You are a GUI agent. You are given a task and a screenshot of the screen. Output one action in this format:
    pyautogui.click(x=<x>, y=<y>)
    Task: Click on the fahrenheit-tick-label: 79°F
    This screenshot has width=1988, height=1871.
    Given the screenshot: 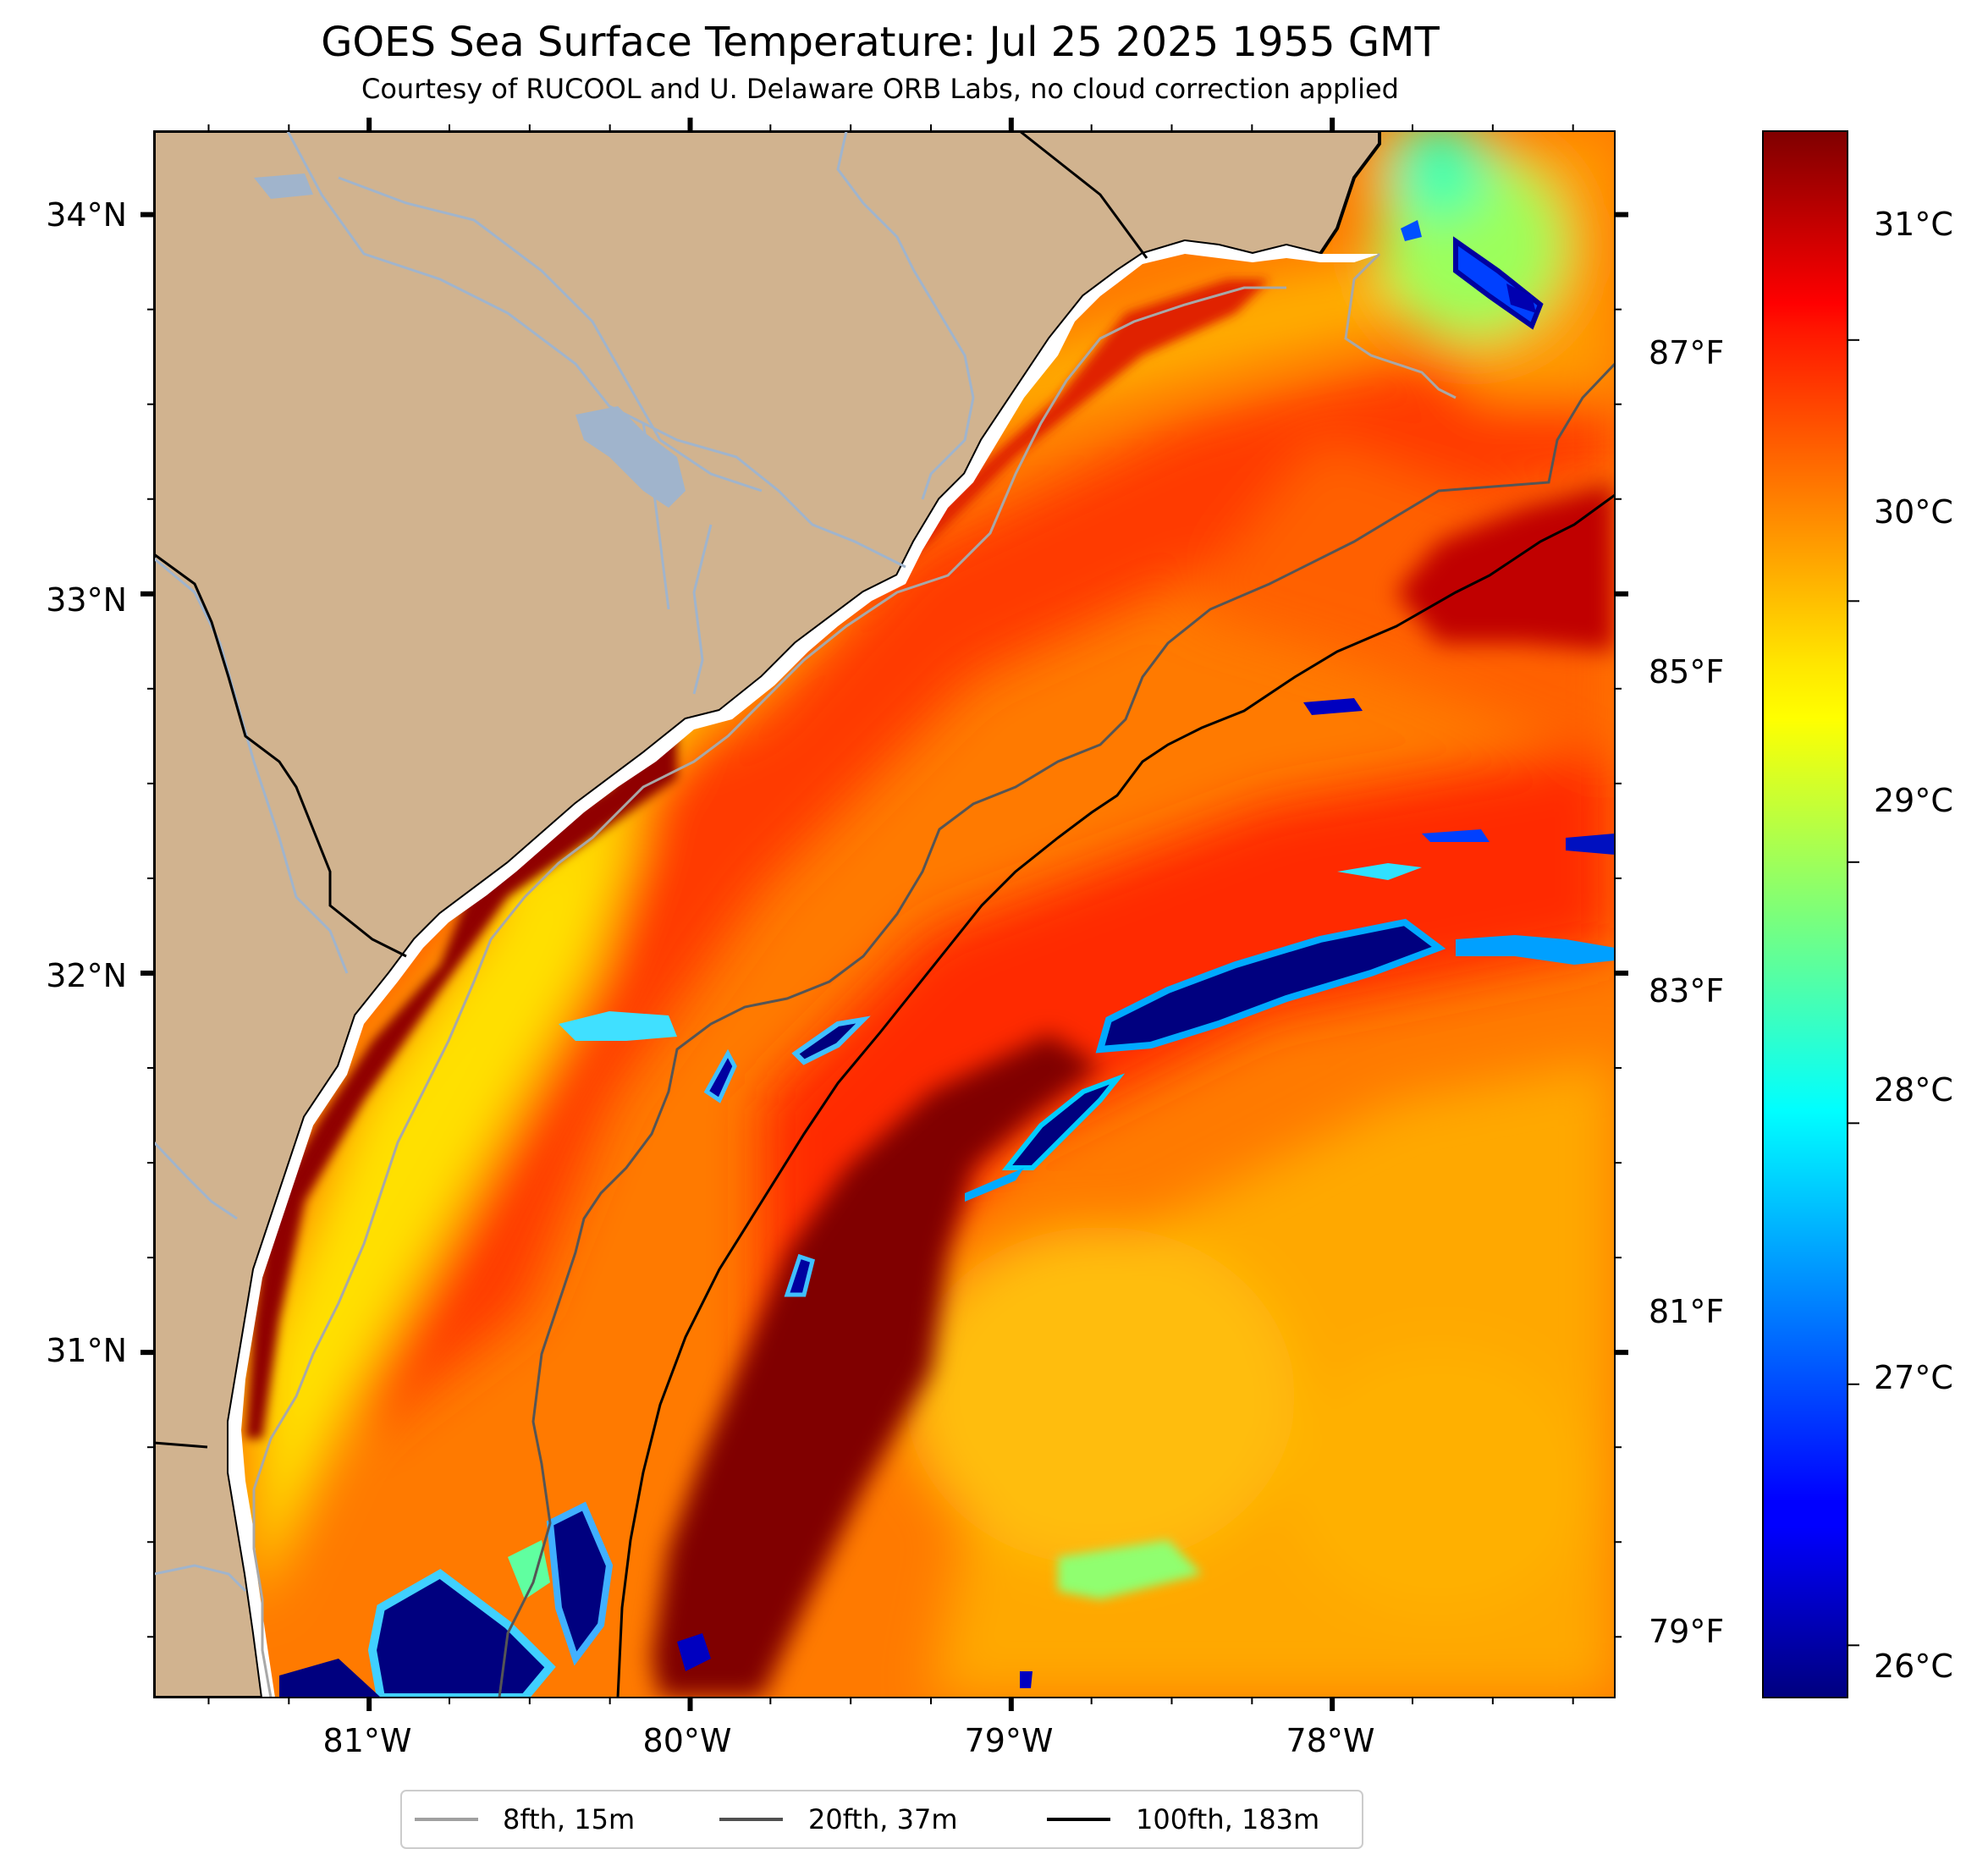 What is the action you would take?
    pyautogui.click(x=1686, y=1632)
    